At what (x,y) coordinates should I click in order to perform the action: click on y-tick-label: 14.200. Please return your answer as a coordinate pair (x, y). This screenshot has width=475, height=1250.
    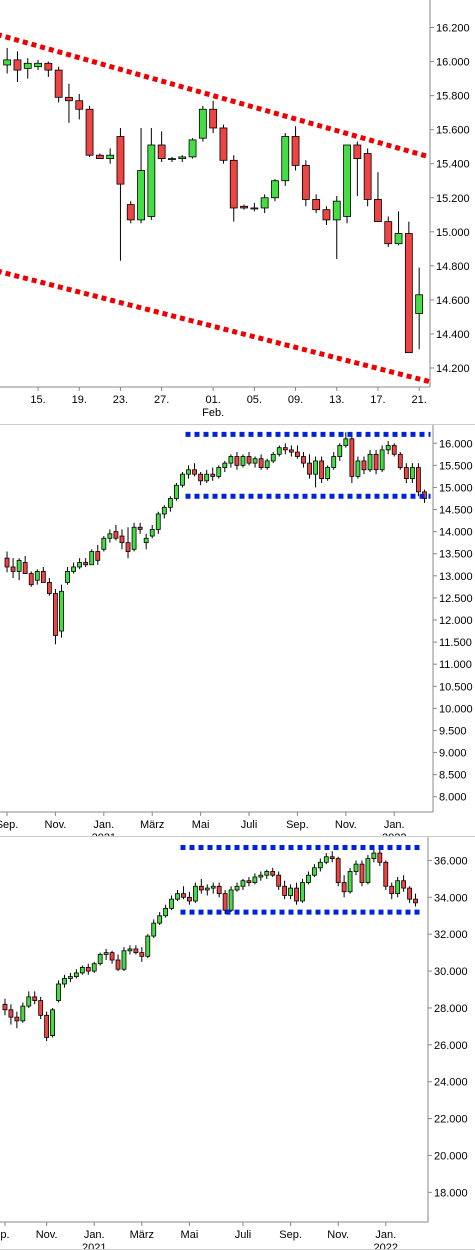
    Looking at the image, I should click on (453, 369).